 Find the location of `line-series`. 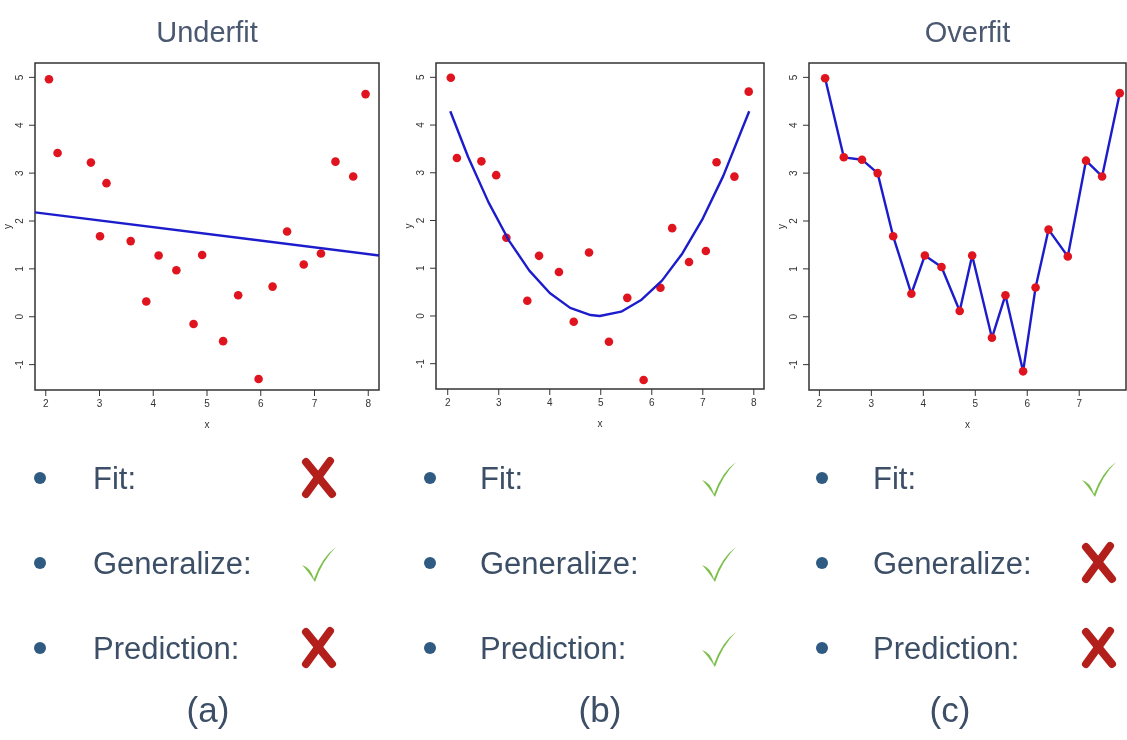

line-series is located at coordinates (600, 214).